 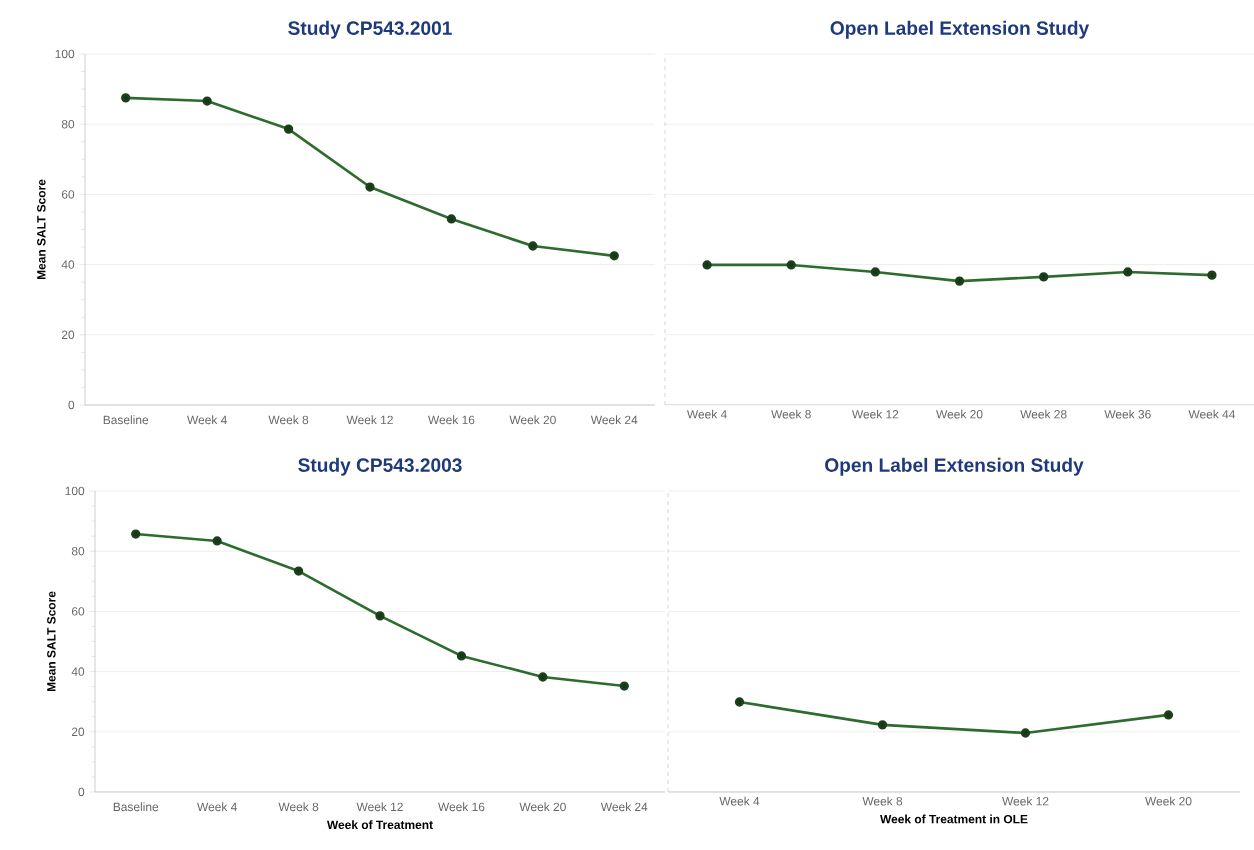 What do you see at coordinates (380, 466) in the screenshot?
I see `chart-title: Study CP543.2003` at bounding box center [380, 466].